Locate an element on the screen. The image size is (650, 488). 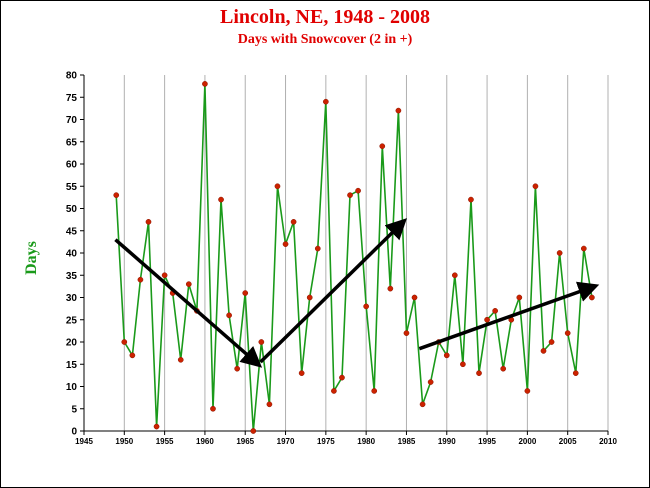
y-tick-label: 60 is located at coordinates (72, 165).